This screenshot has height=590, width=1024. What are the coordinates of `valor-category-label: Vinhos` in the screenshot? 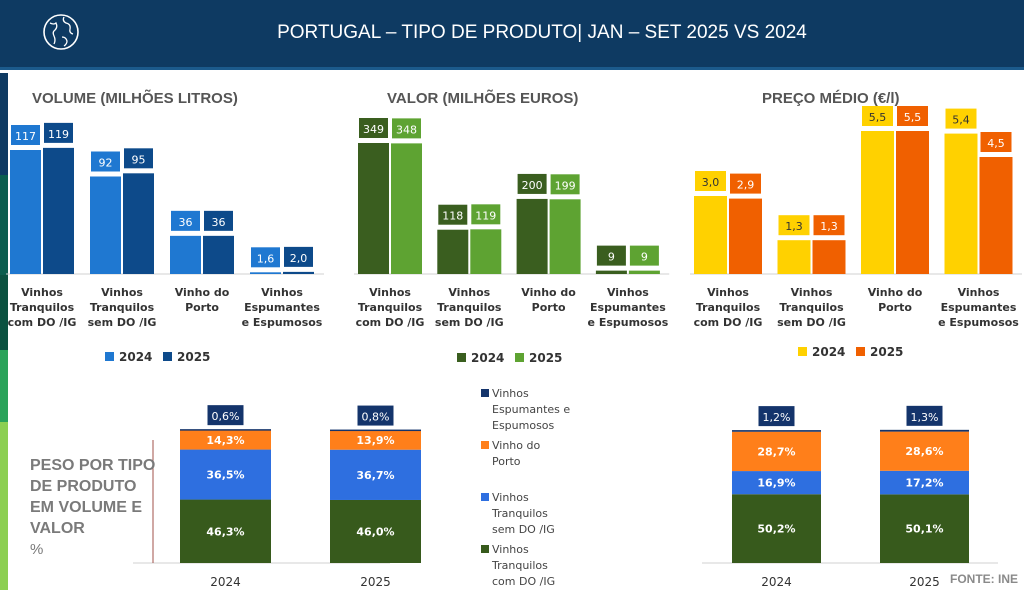 It's located at (469, 292).